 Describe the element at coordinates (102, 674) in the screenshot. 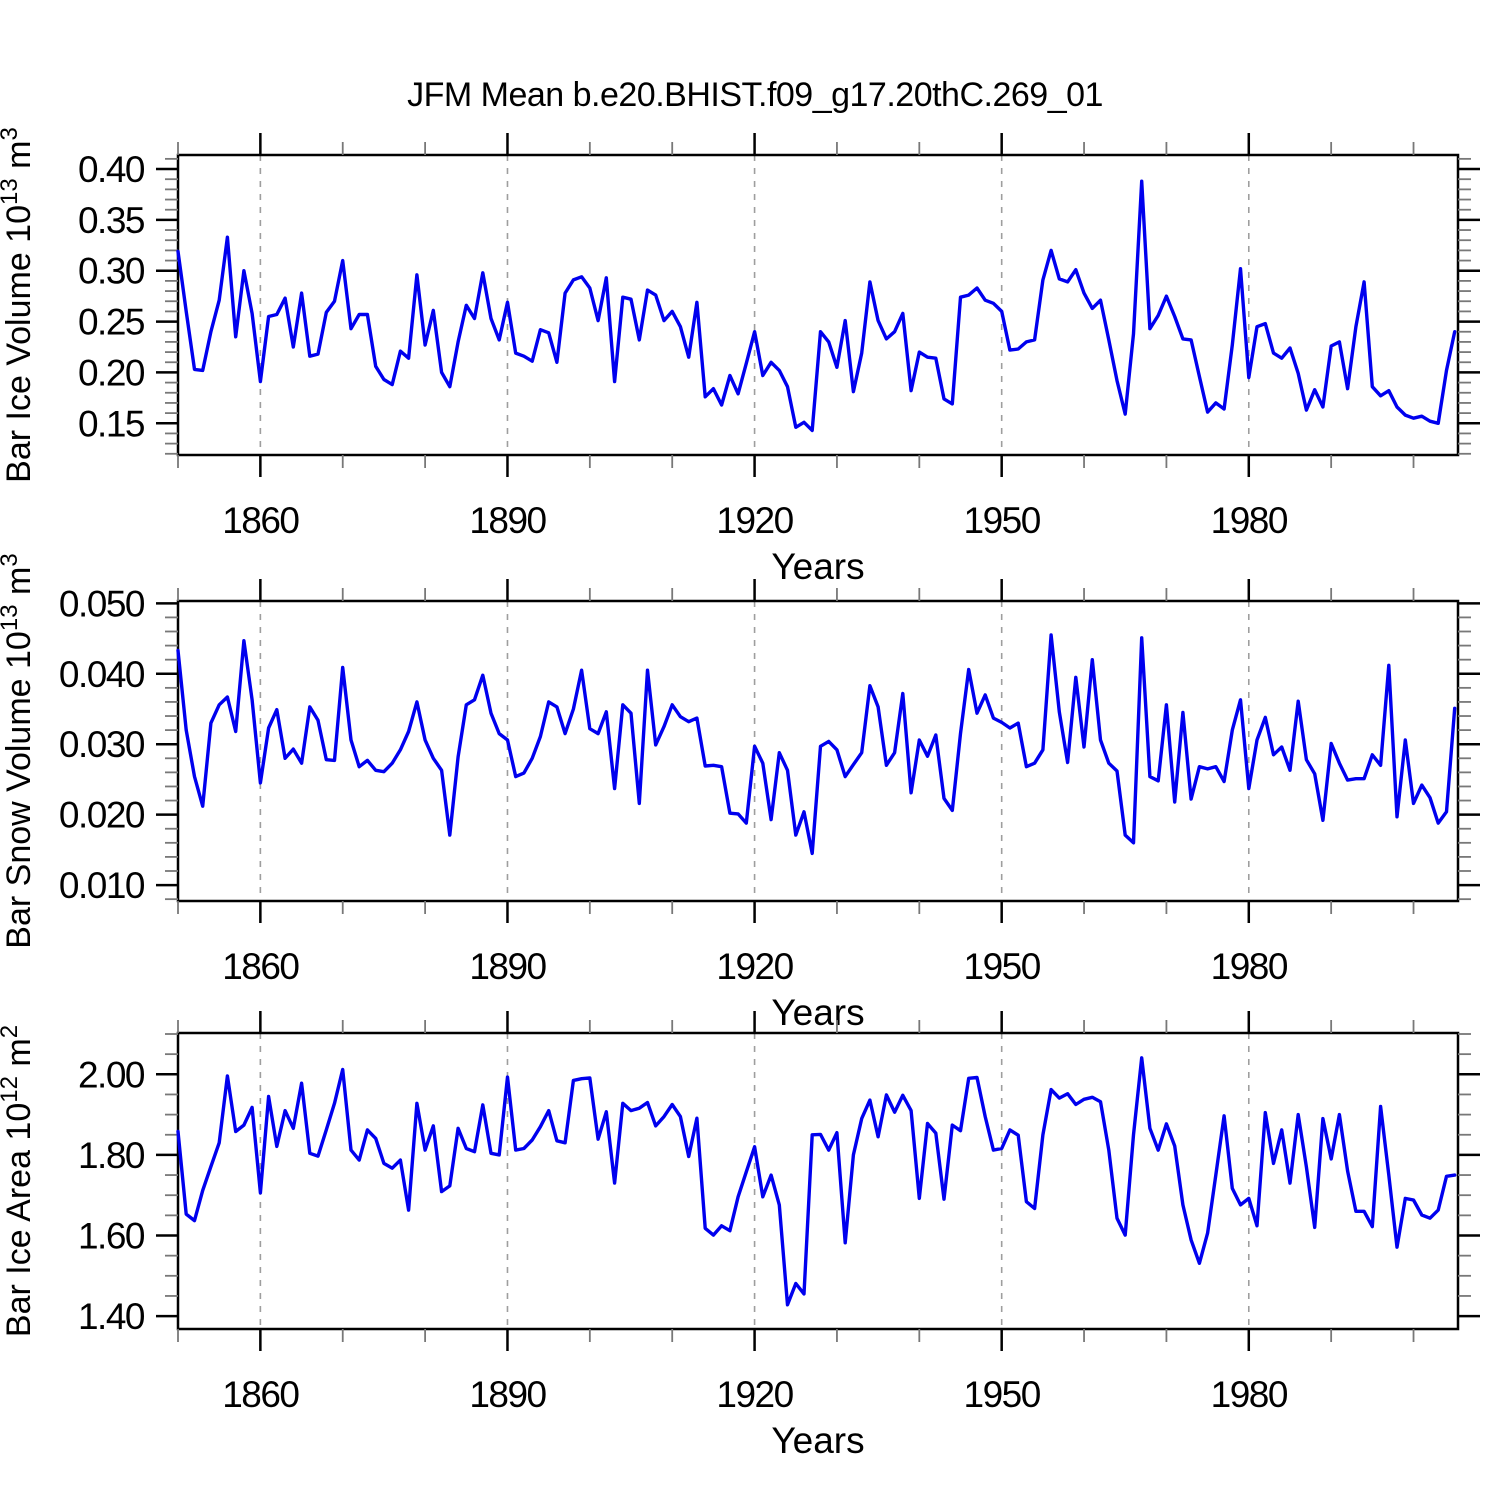

I see `y-tick-label: 0.040` at that location.